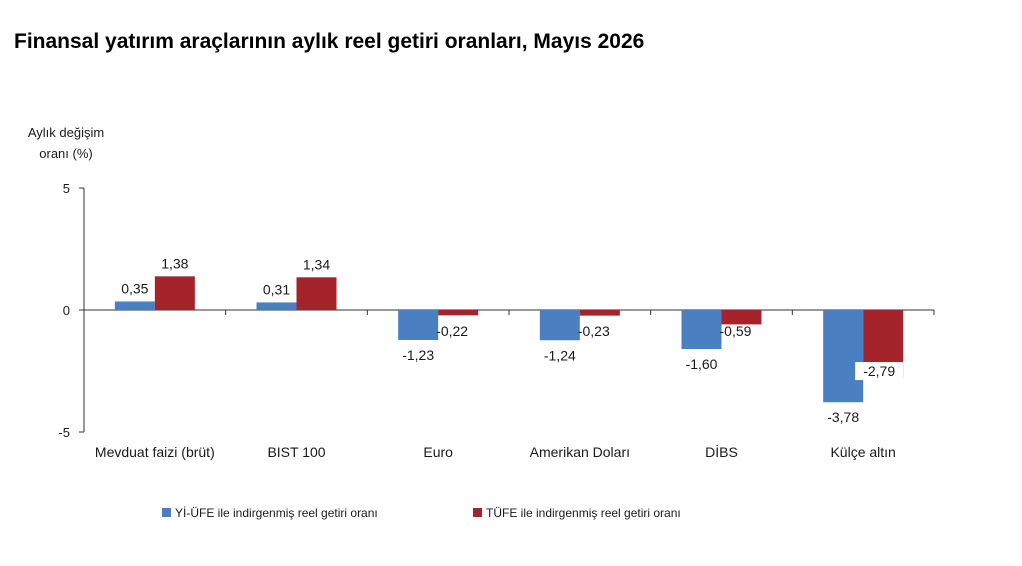  What do you see at coordinates (66, 188) in the screenshot?
I see `y-tick-label: 5` at bounding box center [66, 188].